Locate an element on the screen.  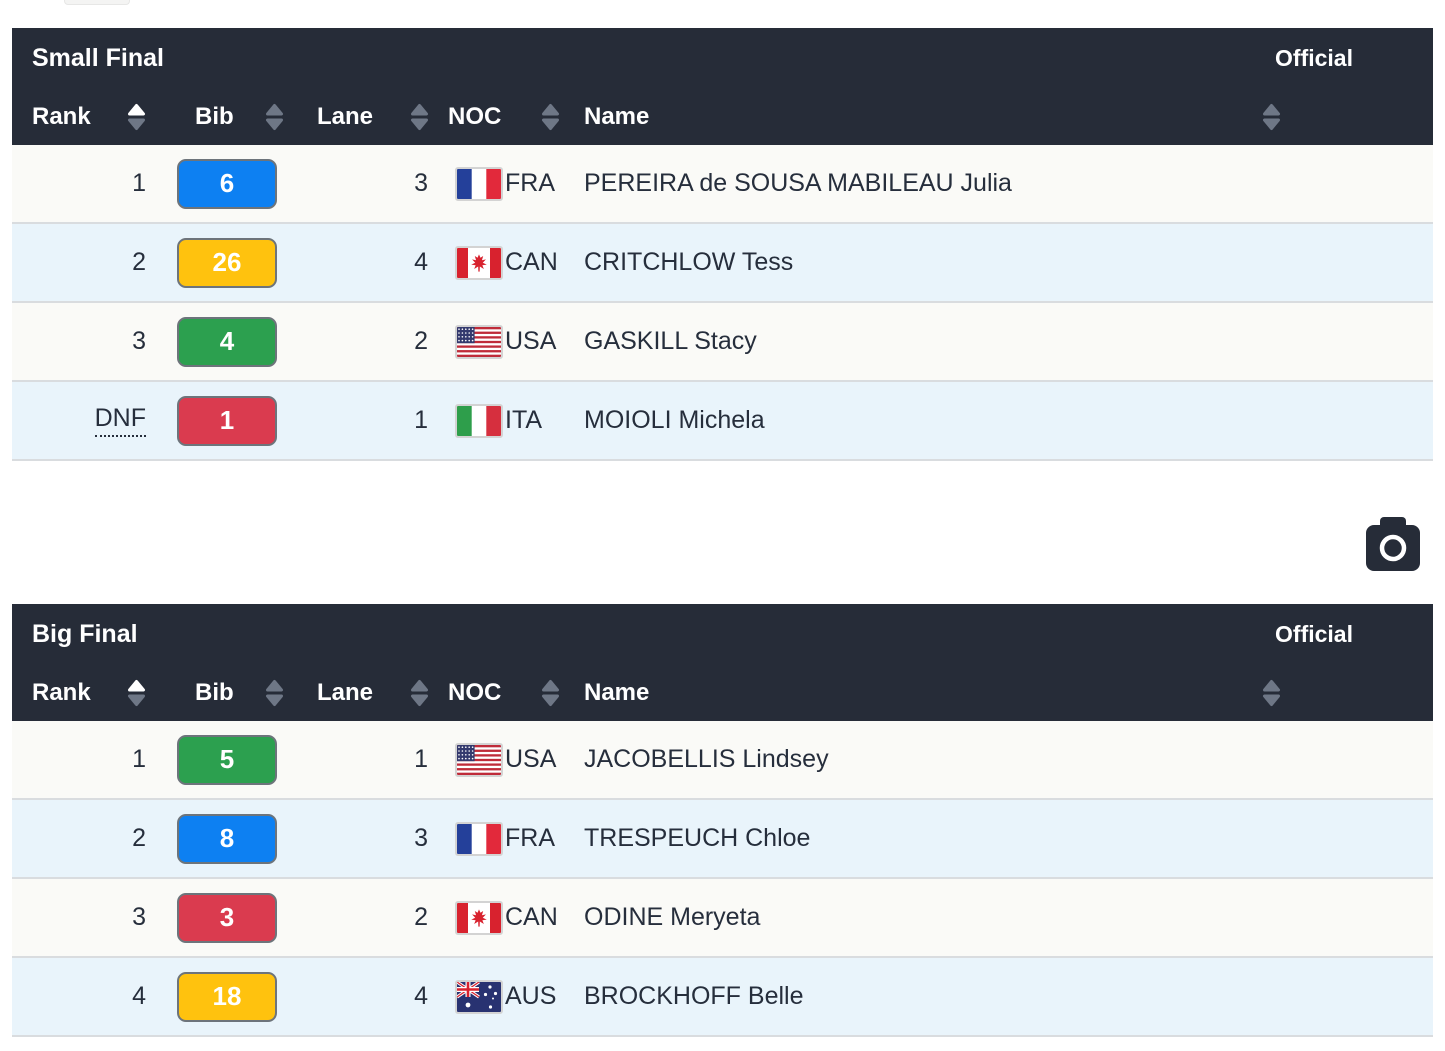
lane-cell: 4 is located at coordinates (383, 262).